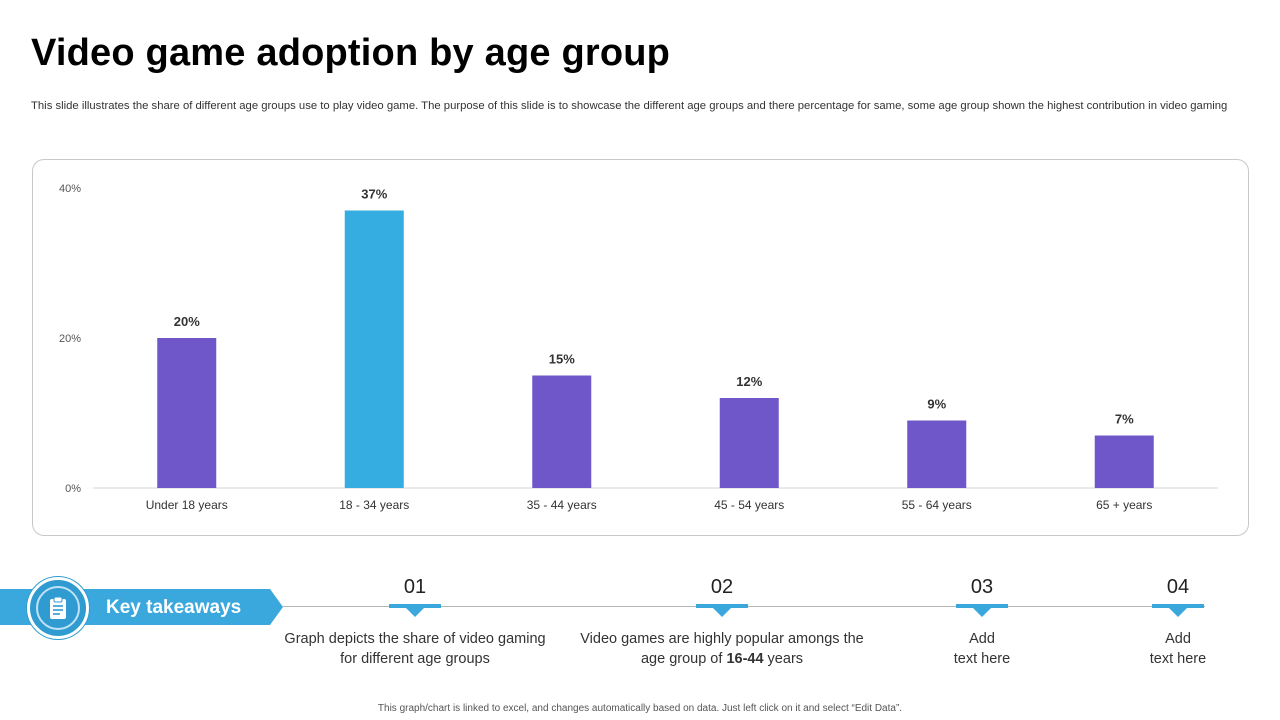  Describe the element at coordinates (982, 658) in the screenshot. I see `takeaway-text-3-line2: text here` at that location.